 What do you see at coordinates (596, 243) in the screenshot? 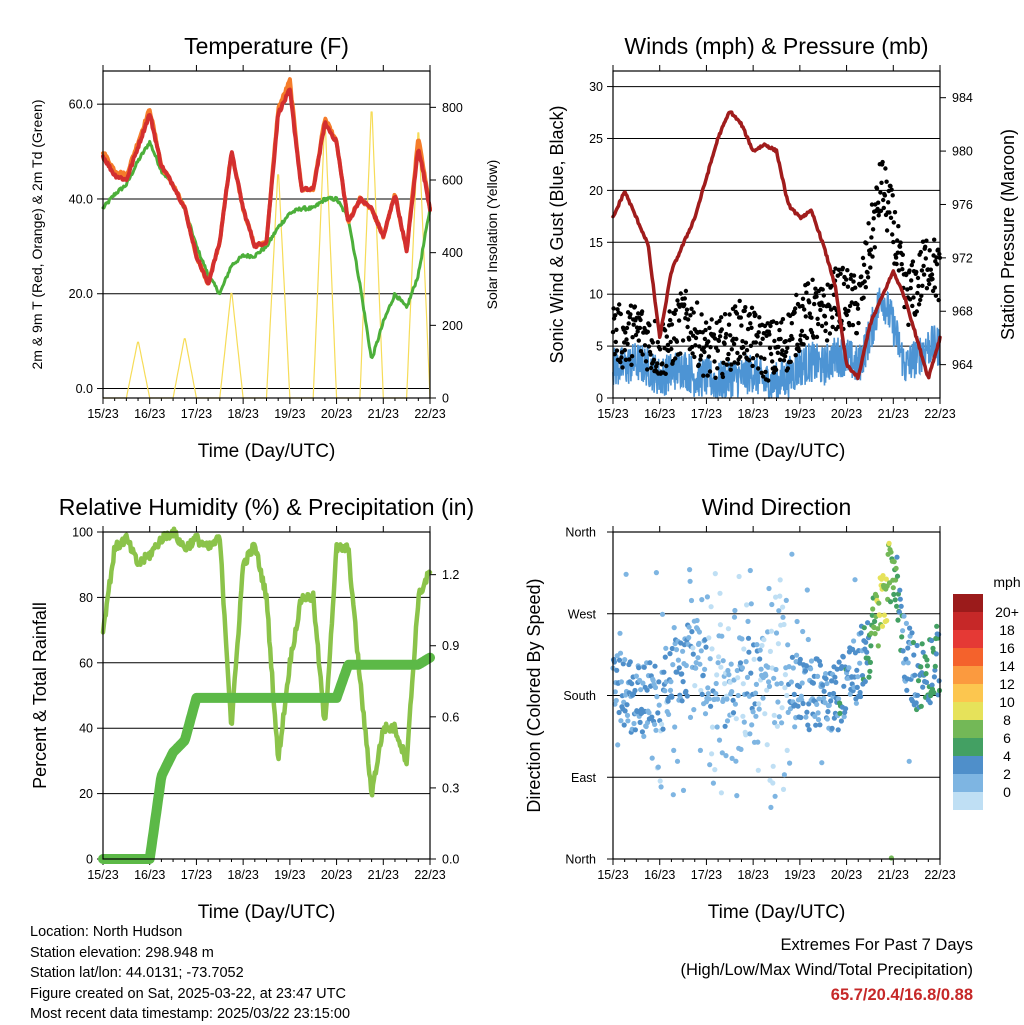
I see `wind-ytick-label: 15` at bounding box center [596, 243].